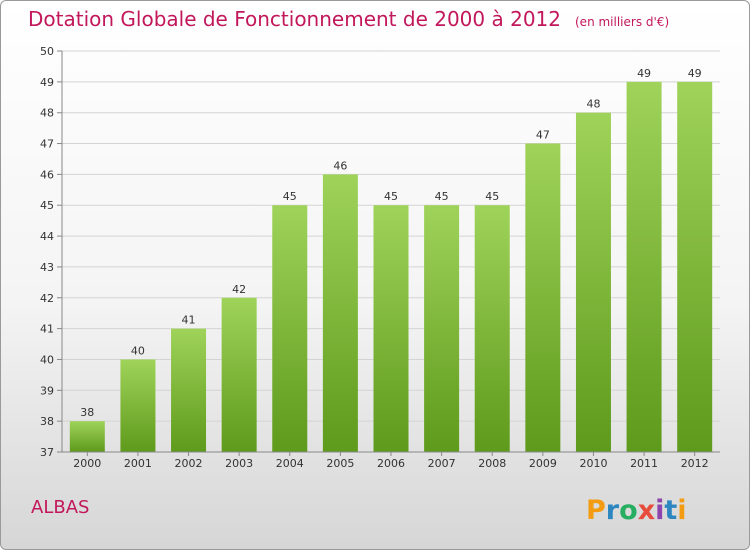 This screenshot has height=550, width=750. What do you see at coordinates (644, 266) in the screenshot?
I see `bar-2011` at bounding box center [644, 266].